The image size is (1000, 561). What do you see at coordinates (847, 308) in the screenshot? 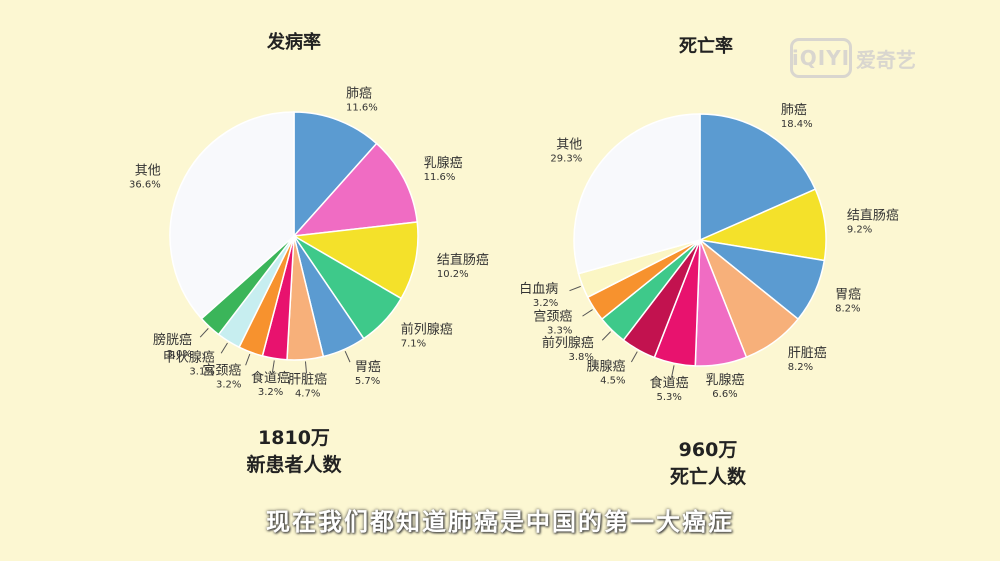
I see `mortality-slice-value-2: 8.2%` at bounding box center [847, 308].